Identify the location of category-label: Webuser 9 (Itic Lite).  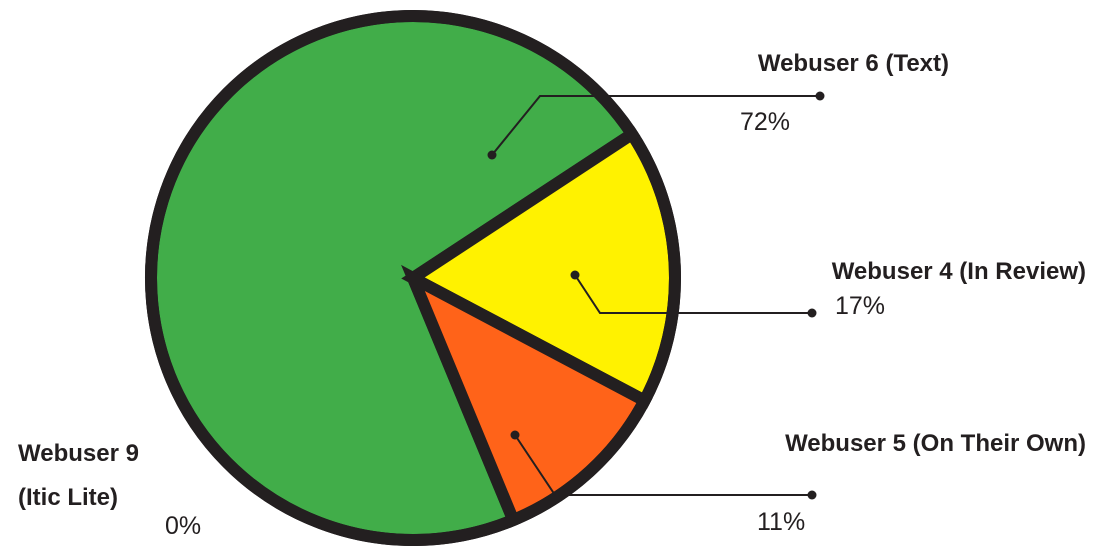
(78, 475).